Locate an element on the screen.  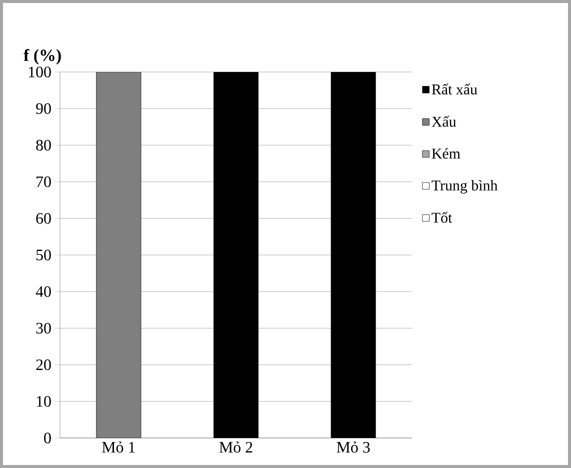
y-tick-label: 100 is located at coordinates (39, 72).